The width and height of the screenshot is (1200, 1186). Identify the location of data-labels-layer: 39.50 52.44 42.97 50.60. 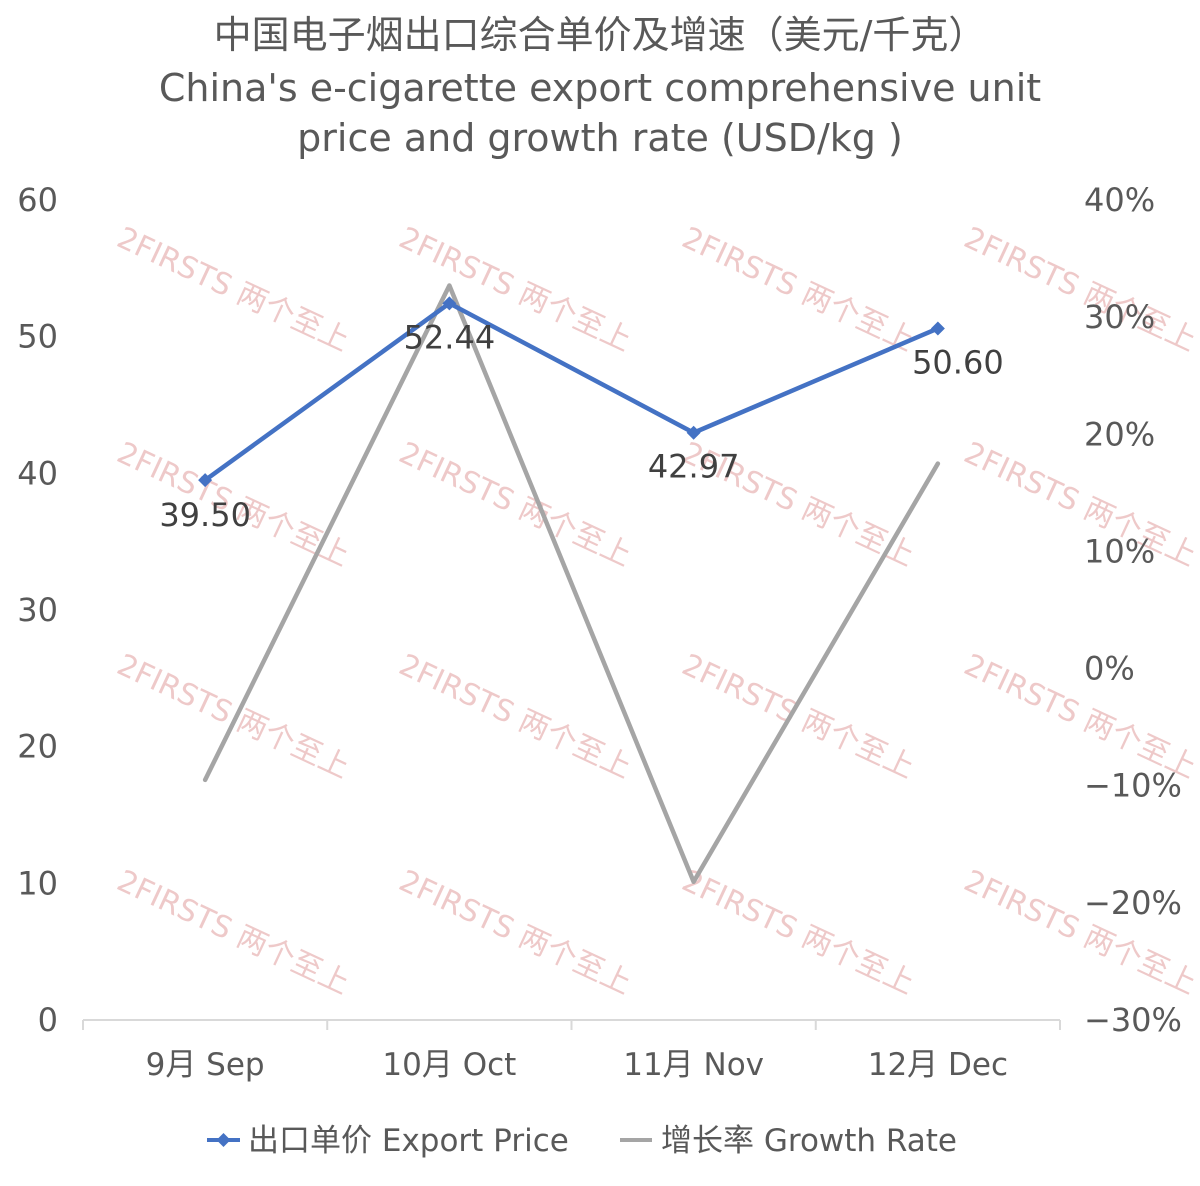
(581, 426).